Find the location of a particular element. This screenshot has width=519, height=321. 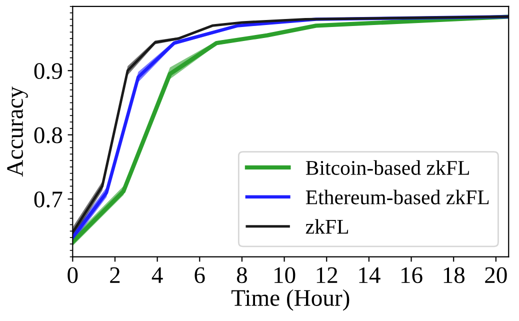

x-tick-label: 12 is located at coordinates (327, 275).